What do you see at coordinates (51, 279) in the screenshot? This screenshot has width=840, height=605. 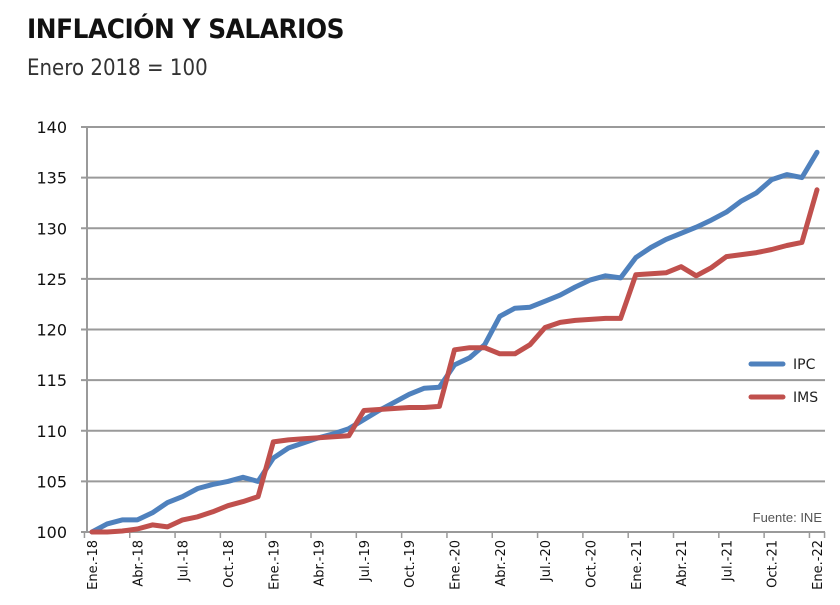 I see `y-tick-label: 125` at bounding box center [51, 279].